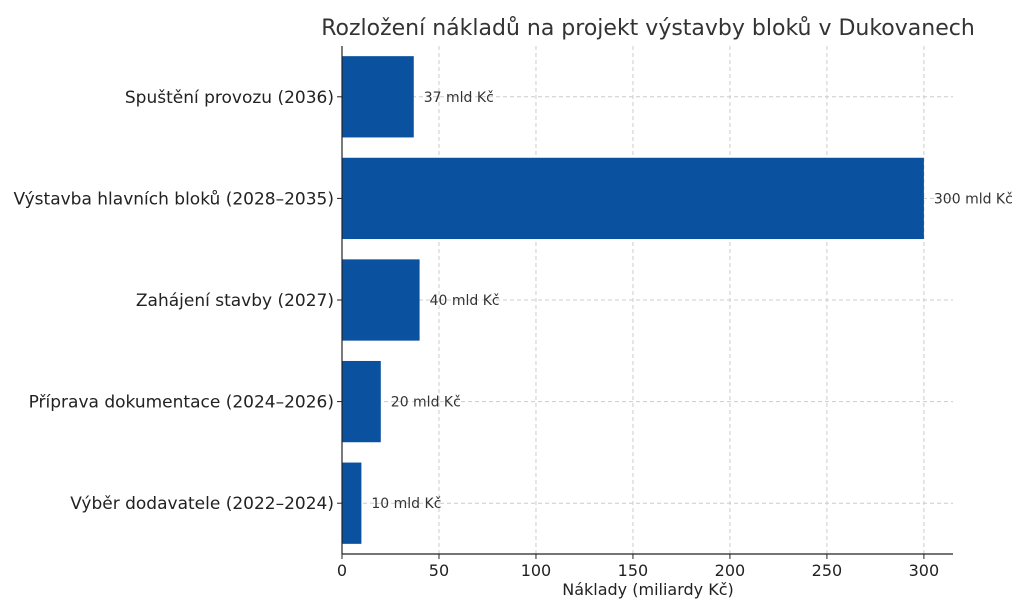  Describe the element at coordinates (924, 570) in the screenshot. I see `x-tick-label: 300` at that location.